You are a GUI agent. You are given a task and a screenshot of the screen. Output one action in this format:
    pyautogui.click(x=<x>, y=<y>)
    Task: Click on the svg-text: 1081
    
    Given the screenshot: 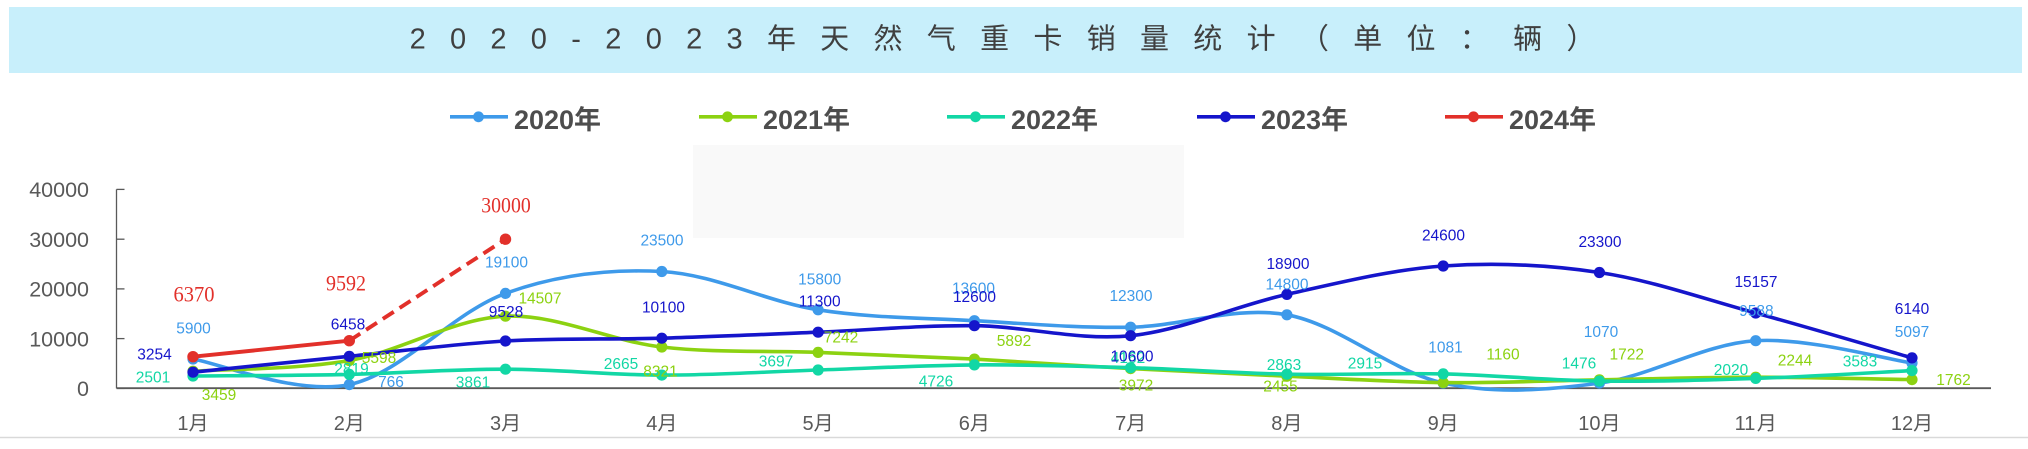 What is the action you would take?
    pyautogui.click(x=1445, y=348)
    